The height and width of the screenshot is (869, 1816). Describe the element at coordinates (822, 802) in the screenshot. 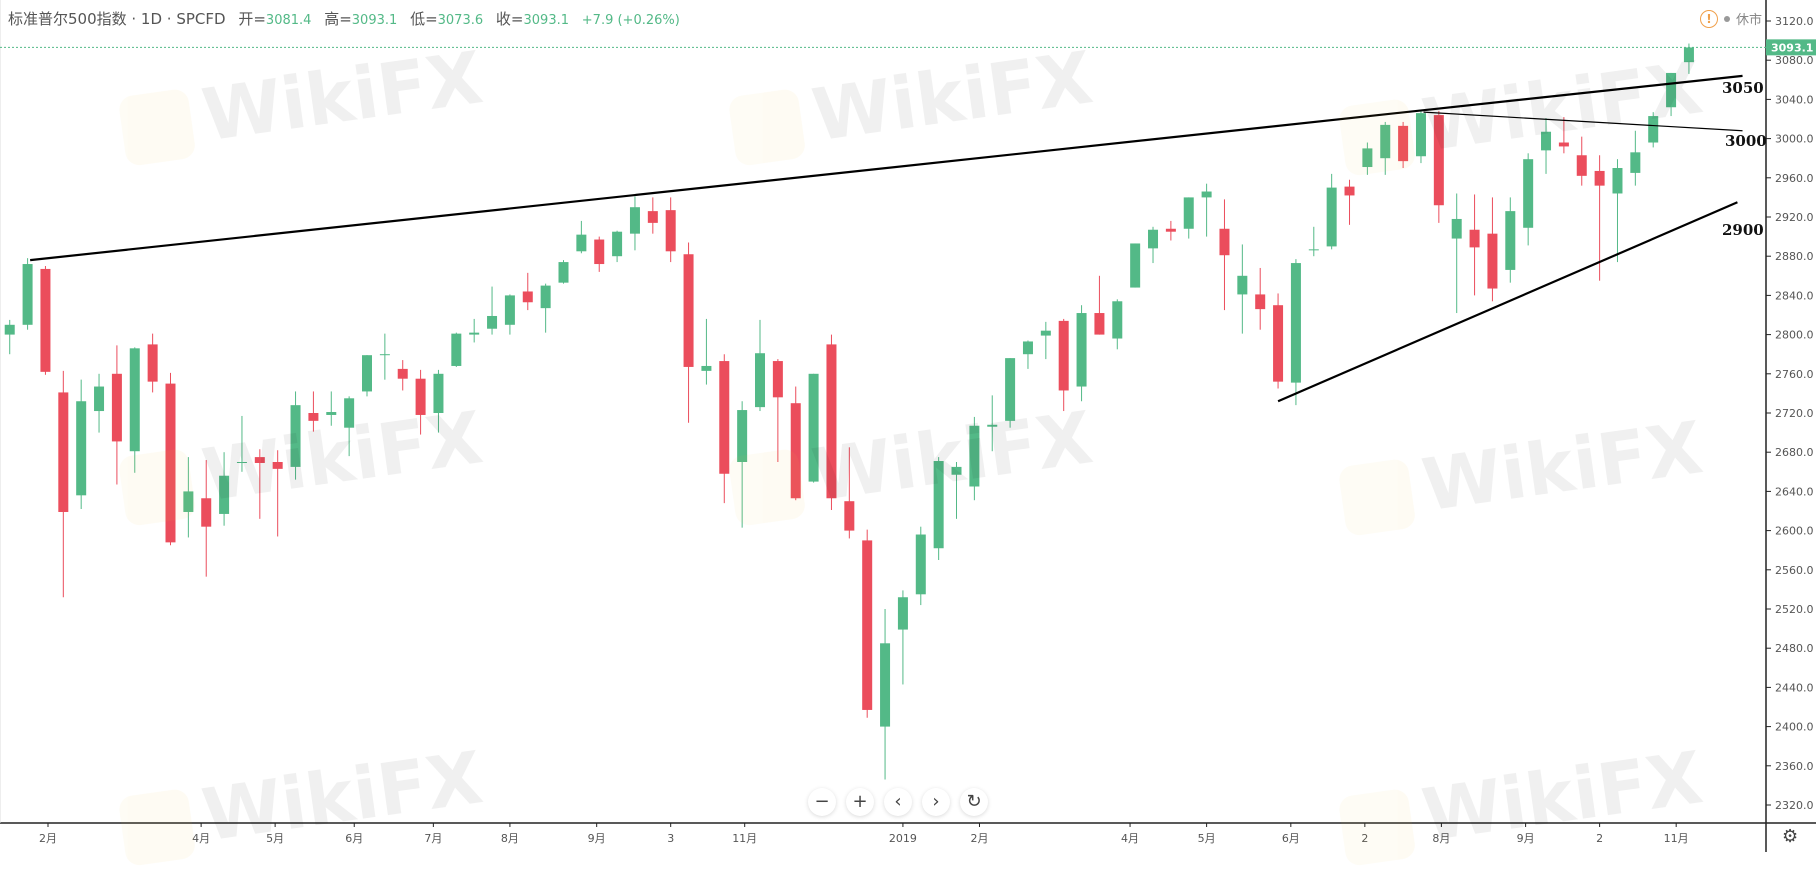

I see `zoom-out-button: −` at that location.